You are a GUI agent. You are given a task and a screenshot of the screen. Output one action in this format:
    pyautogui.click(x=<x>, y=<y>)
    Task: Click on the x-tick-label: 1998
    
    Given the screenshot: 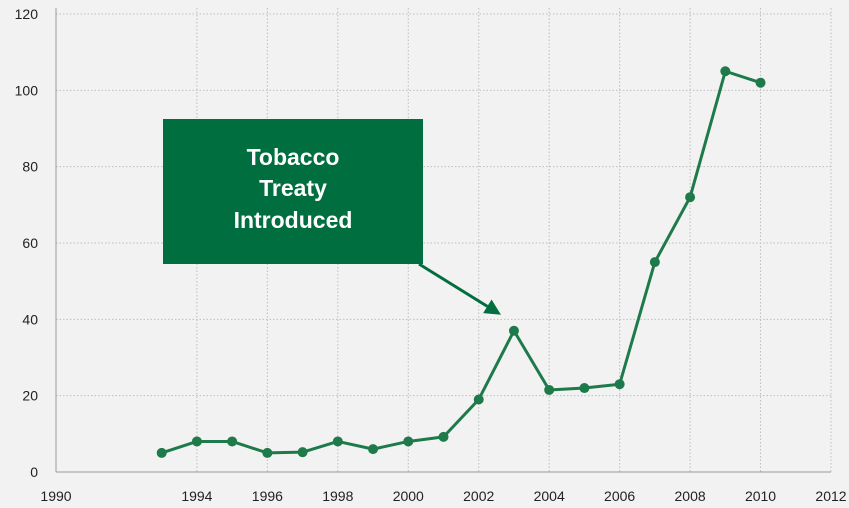 What is the action you would take?
    pyautogui.click(x=337, y=496)
    